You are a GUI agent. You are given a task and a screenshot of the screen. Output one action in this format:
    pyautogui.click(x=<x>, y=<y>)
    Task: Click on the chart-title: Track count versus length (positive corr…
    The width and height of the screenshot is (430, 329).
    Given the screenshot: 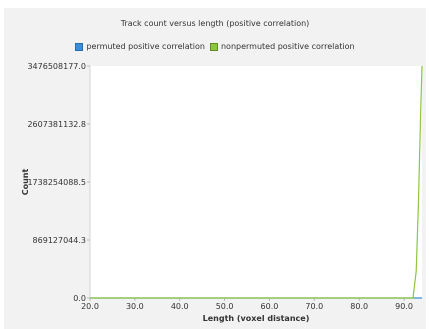 What is the action you would take?
    pyautogui.click(x=215, y=23)
    